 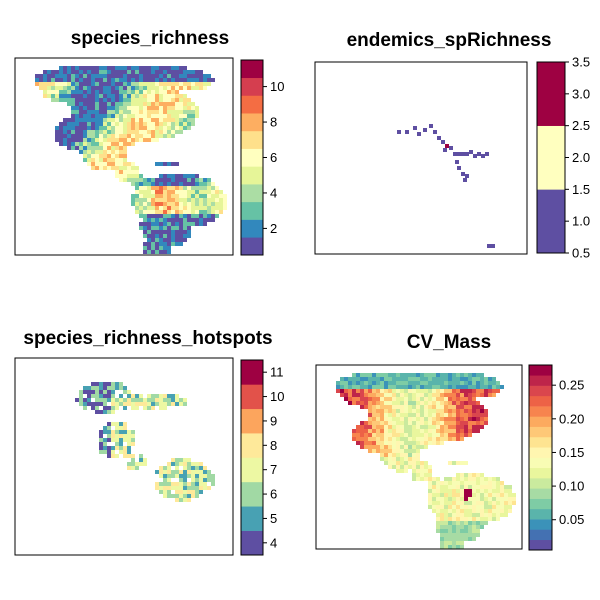 I want to click on colorbar-tick-label: 0.05, so click(x=571, y=519).